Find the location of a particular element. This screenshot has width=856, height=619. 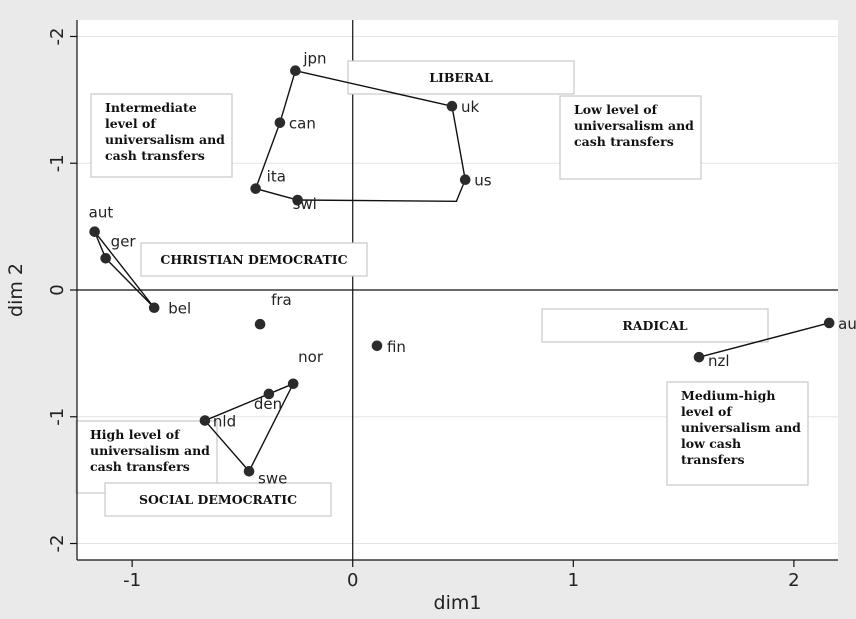

data-point-fin: fin is located at coordinates (388, 347).